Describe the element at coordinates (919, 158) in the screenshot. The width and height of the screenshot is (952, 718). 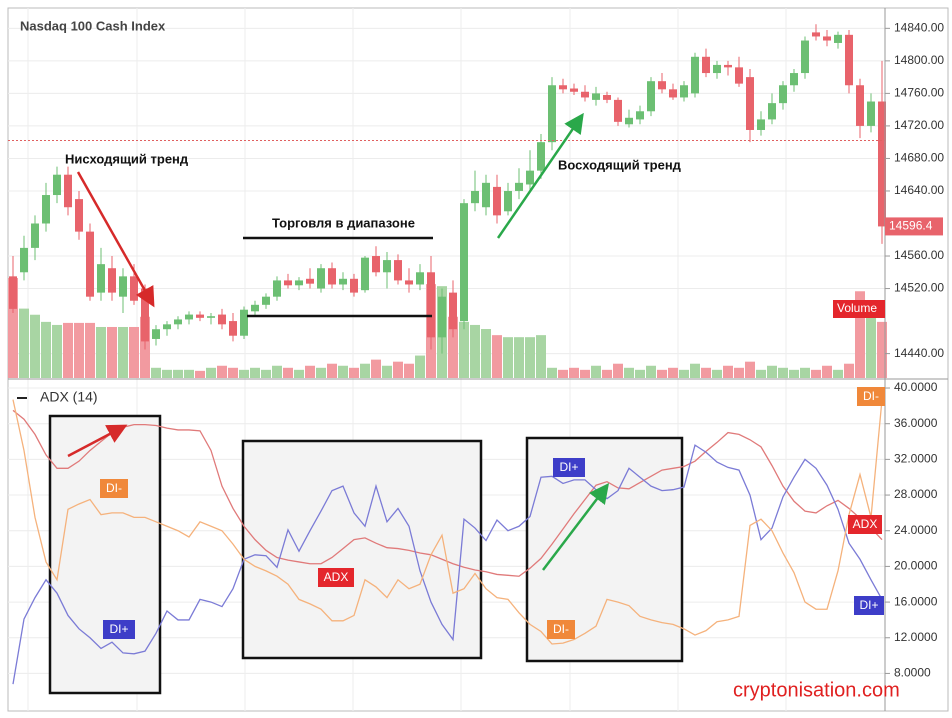
I see `y-tick-label: 14680.00` at that location.